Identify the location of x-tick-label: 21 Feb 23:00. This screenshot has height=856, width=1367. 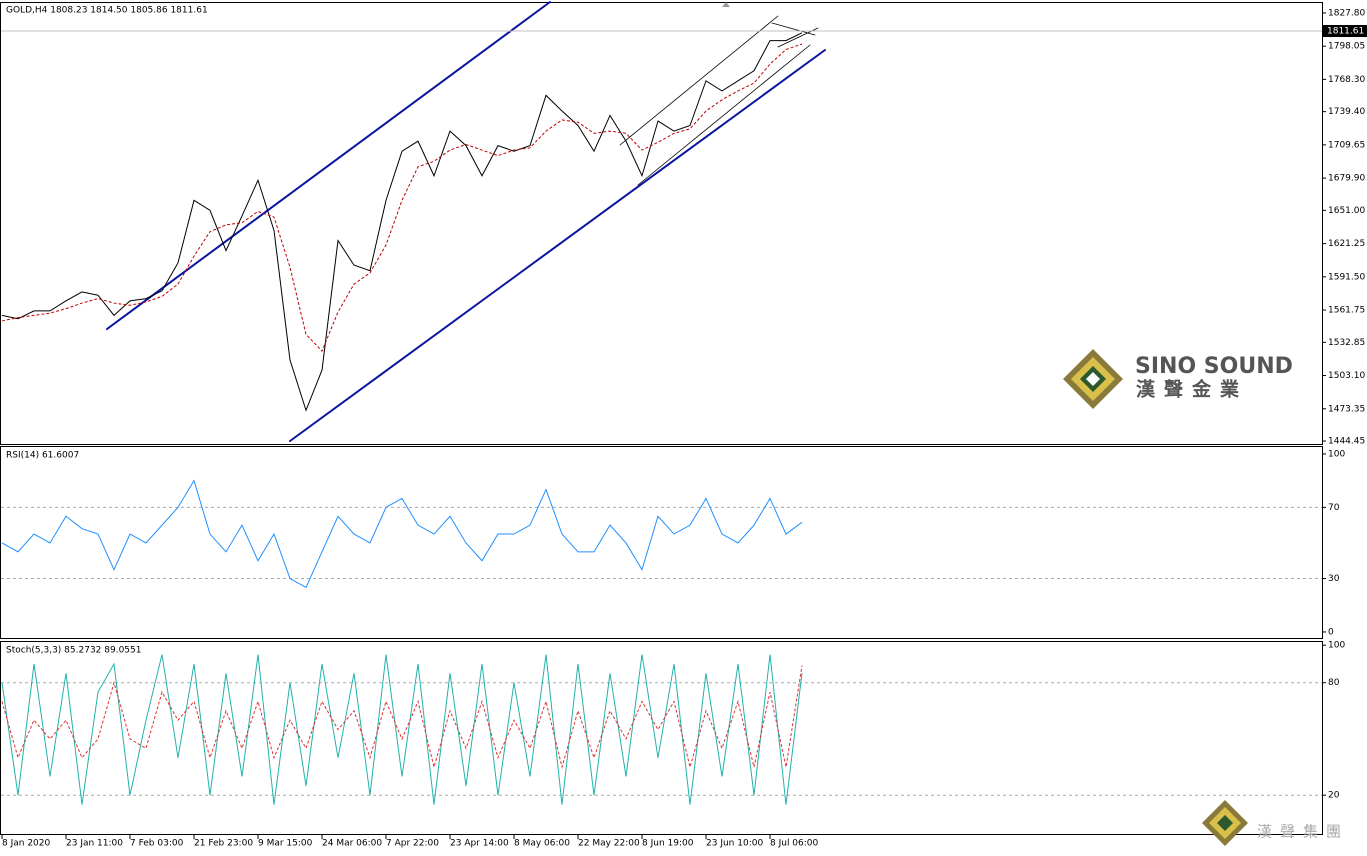
(223, 844).